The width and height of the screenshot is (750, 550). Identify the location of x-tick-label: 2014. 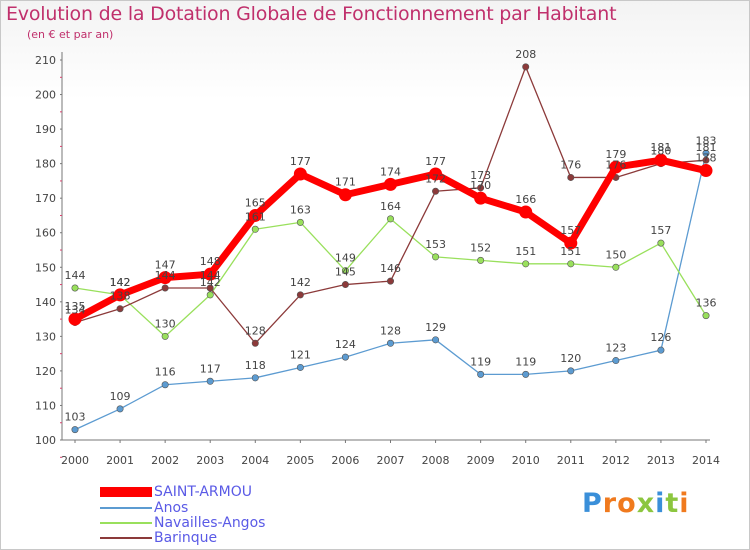
(706, 460).